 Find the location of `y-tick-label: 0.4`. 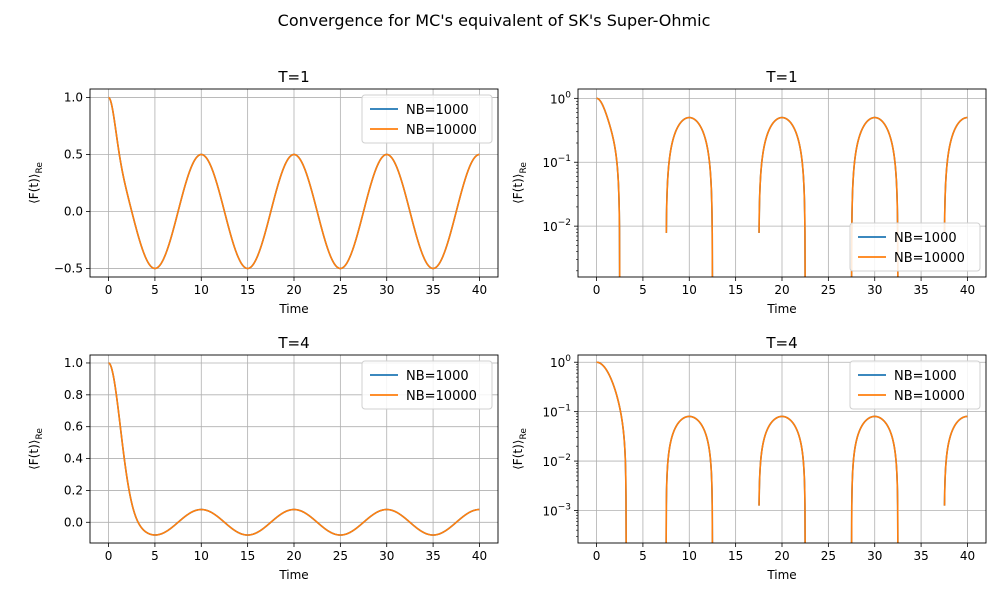

y-tick-label: 0.4 is located at coordinates (73, 459).